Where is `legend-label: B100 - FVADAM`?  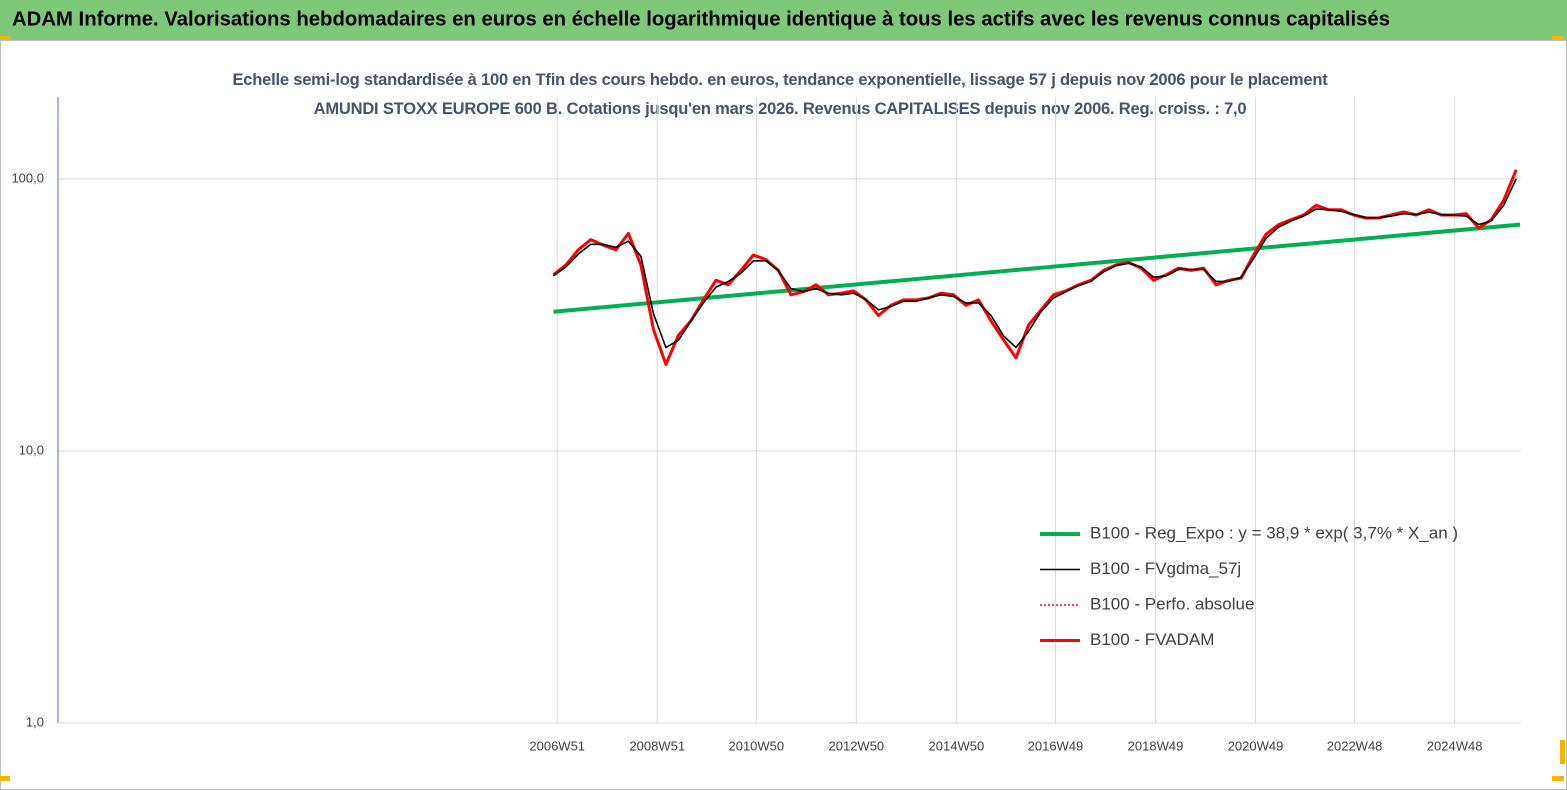
legend-label: B100 - FVADAM is located at coordinates (1152, 639).